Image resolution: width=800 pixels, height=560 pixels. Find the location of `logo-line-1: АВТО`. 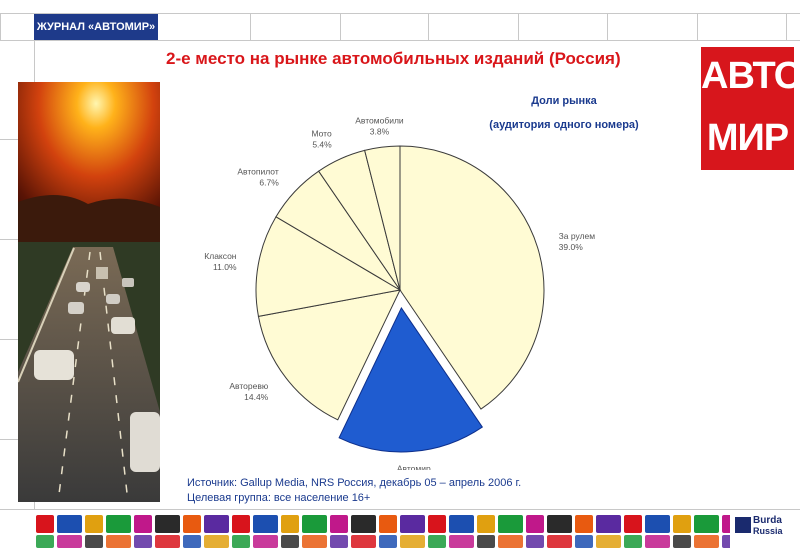

logo-line-1: АВТО is located at coordinates (750, 76).